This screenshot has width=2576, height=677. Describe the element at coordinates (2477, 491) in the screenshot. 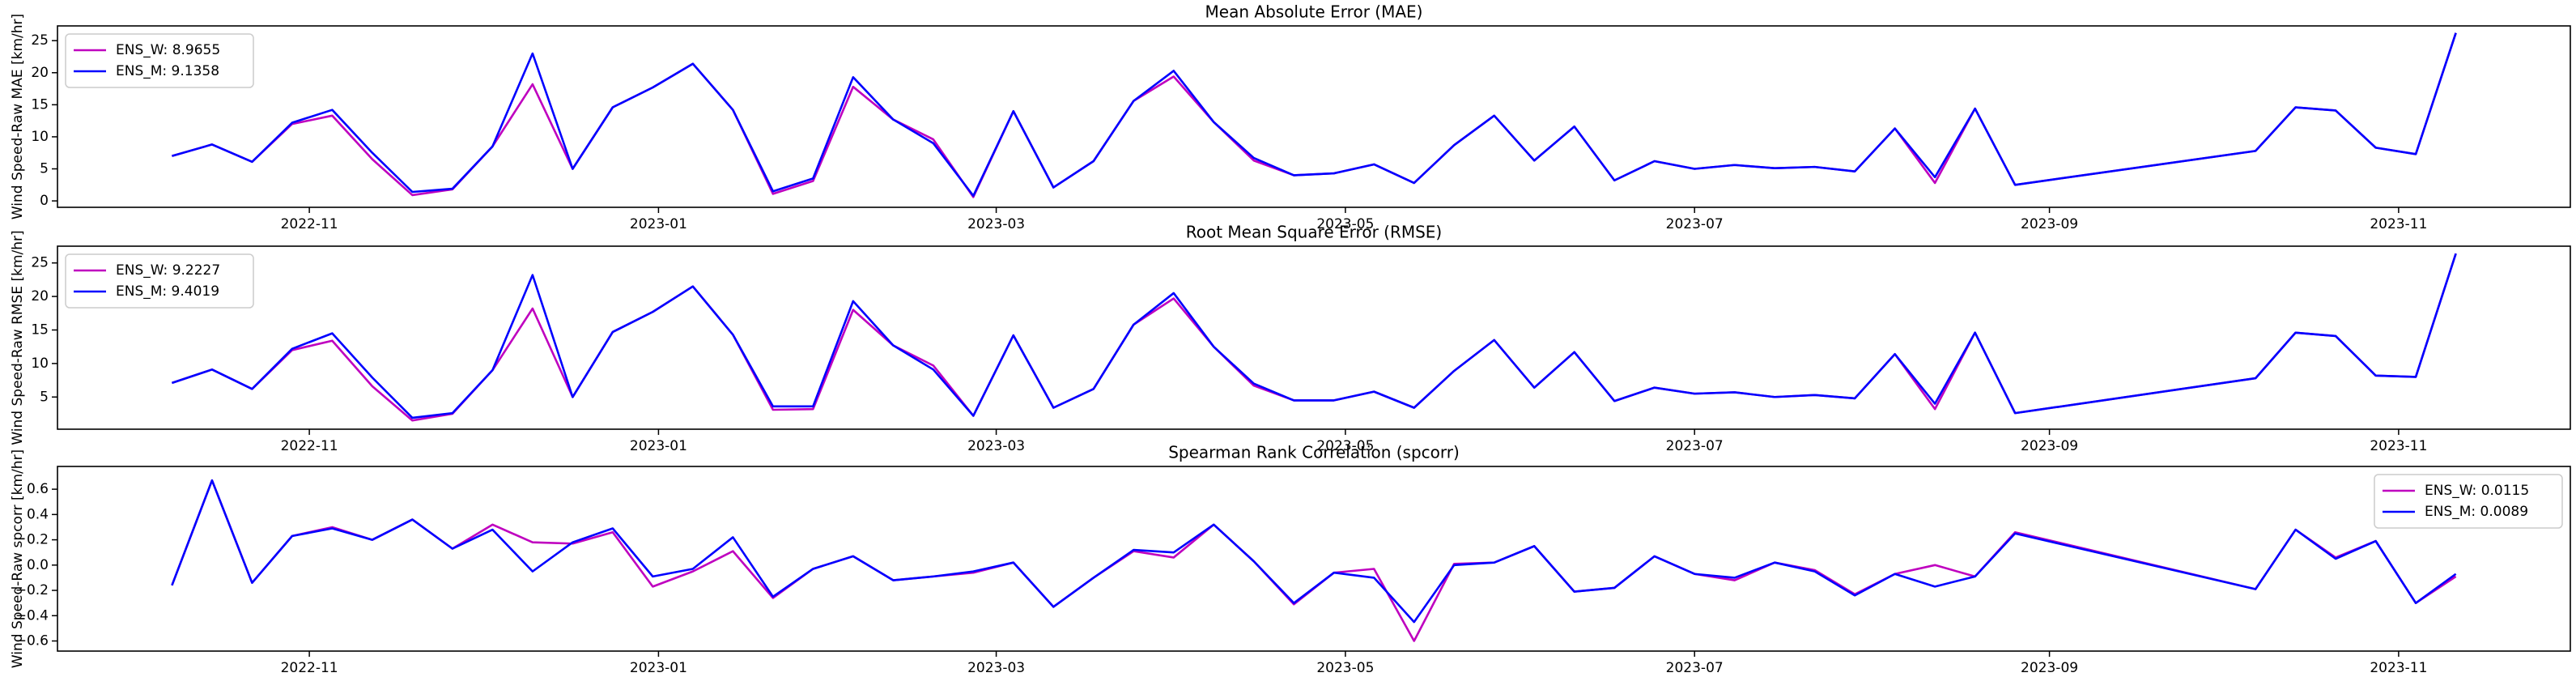

I see `legend-label: ENS_W: 0.0115` at that location.